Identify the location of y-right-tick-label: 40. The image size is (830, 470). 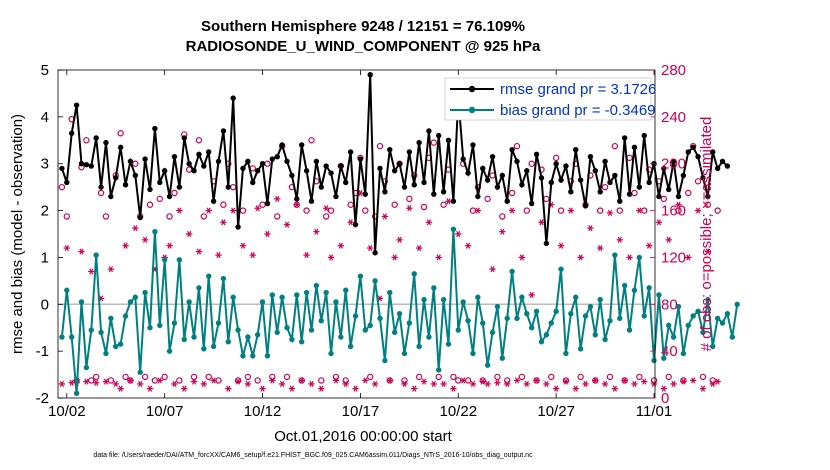
(669, 351).